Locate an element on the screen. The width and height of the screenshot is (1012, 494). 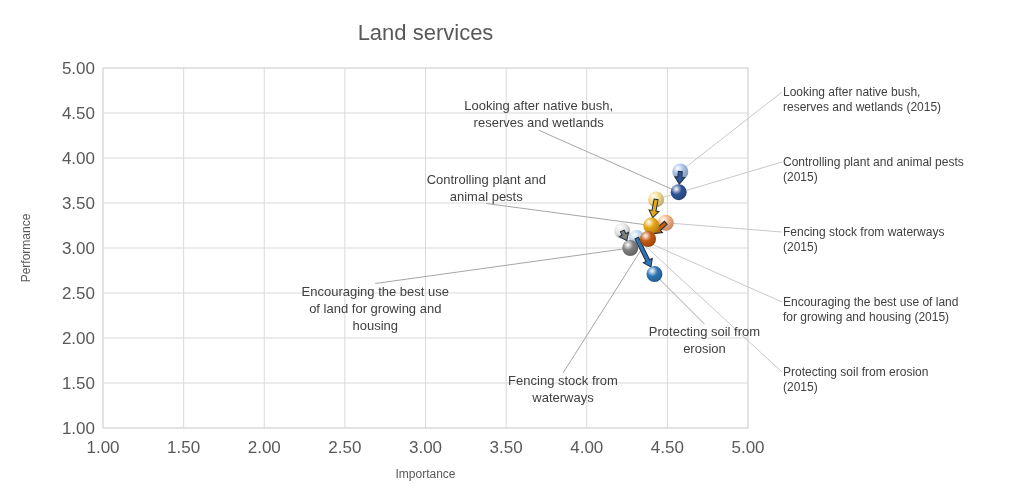
y-tick-label: 4.00 is located at coordinates (78, 158).